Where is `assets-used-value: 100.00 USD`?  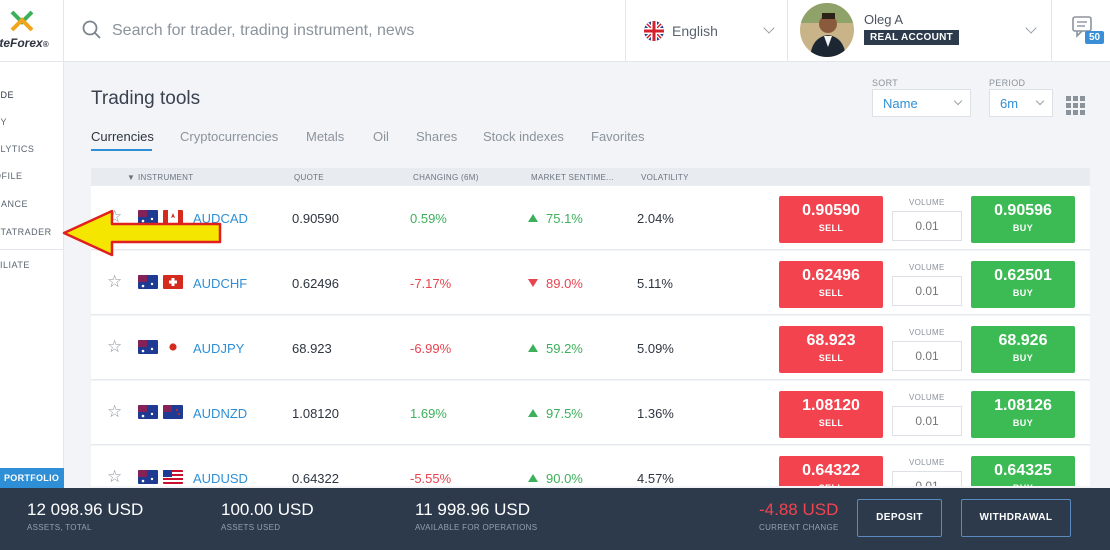 assets-used-value: 100.00 USD is located at coordinates (267, 509).